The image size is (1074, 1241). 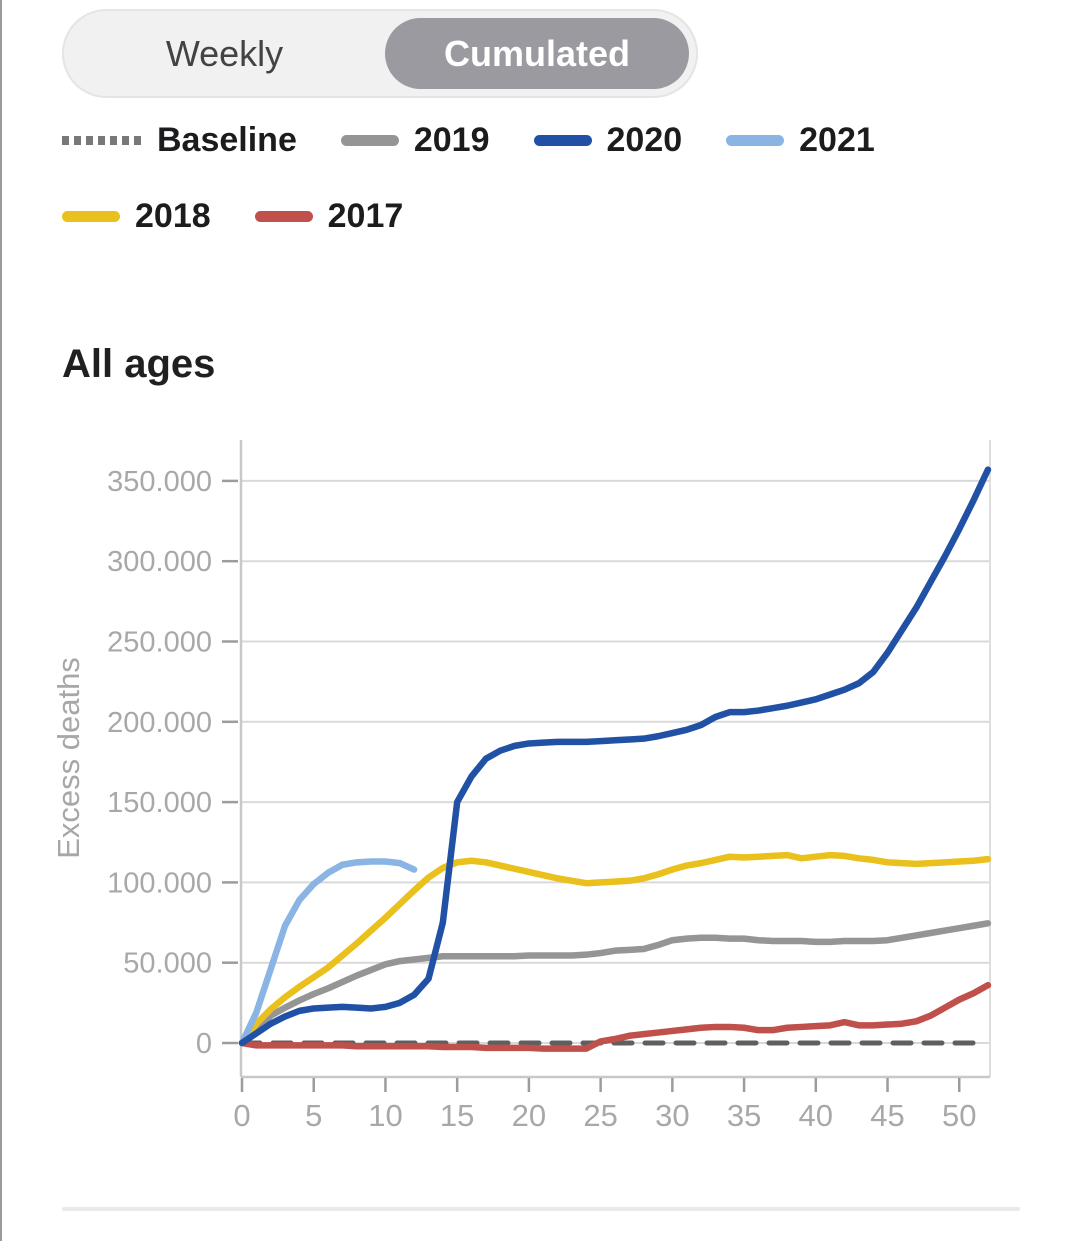 I want to click on x-tick-label: 50, so click(x=959, y=1115).